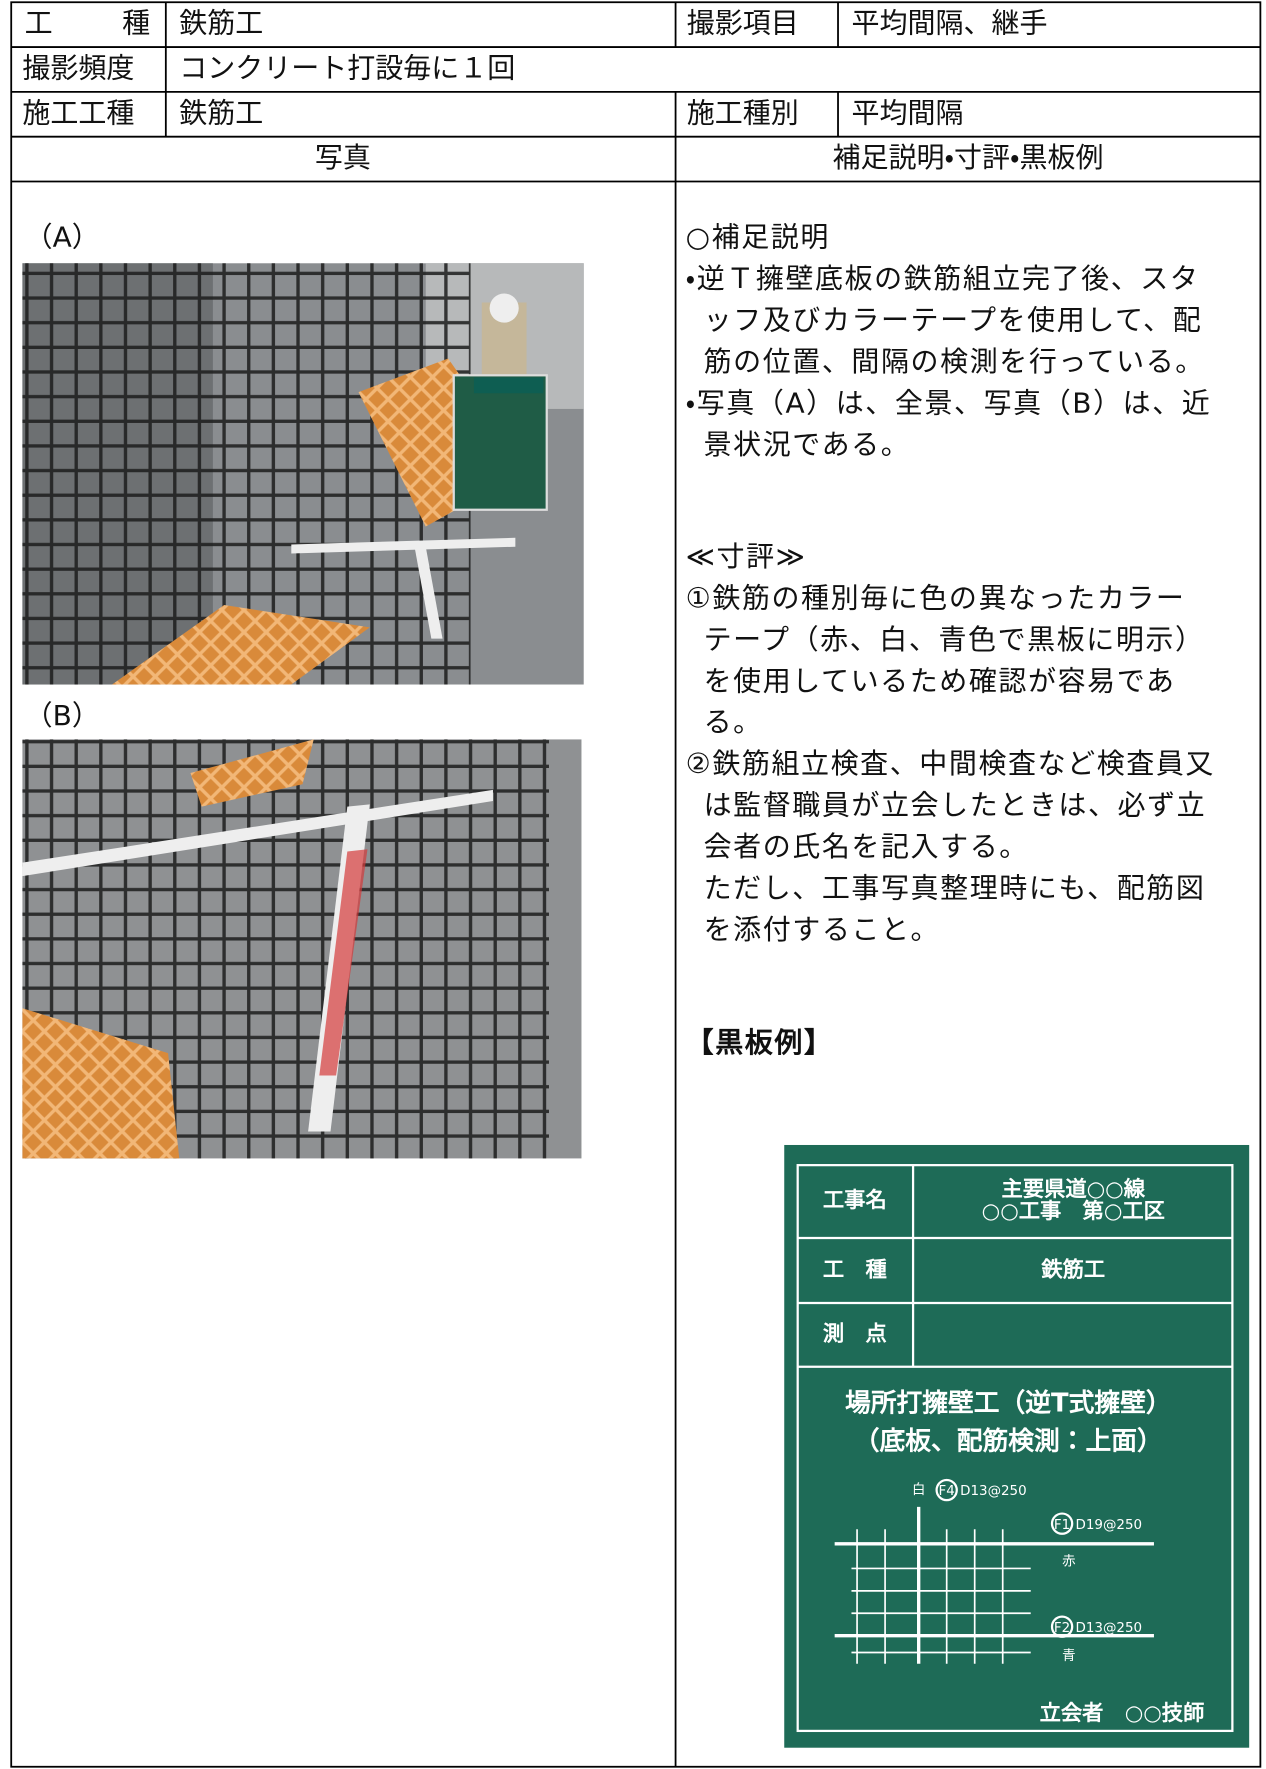 The image size is (1266, 1769). I want to click on bb-value: ○○工事 第○工区, so click(1073, 1211).